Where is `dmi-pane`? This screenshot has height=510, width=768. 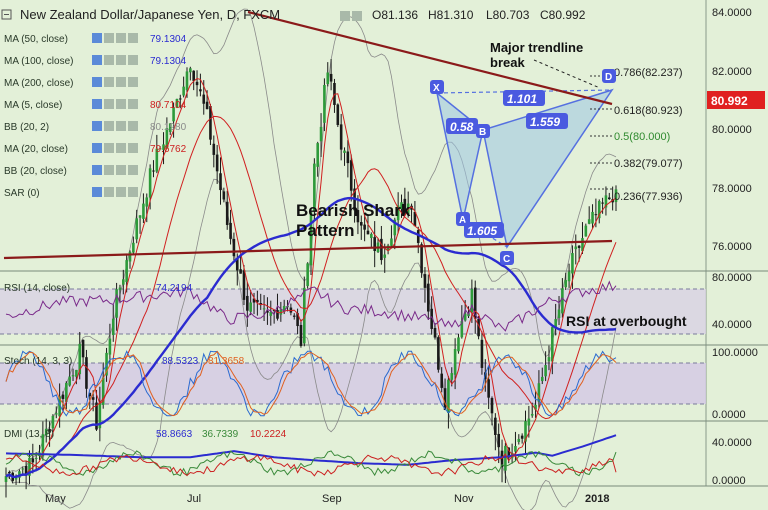
dmi-pane is located at coordinates (353, 454).